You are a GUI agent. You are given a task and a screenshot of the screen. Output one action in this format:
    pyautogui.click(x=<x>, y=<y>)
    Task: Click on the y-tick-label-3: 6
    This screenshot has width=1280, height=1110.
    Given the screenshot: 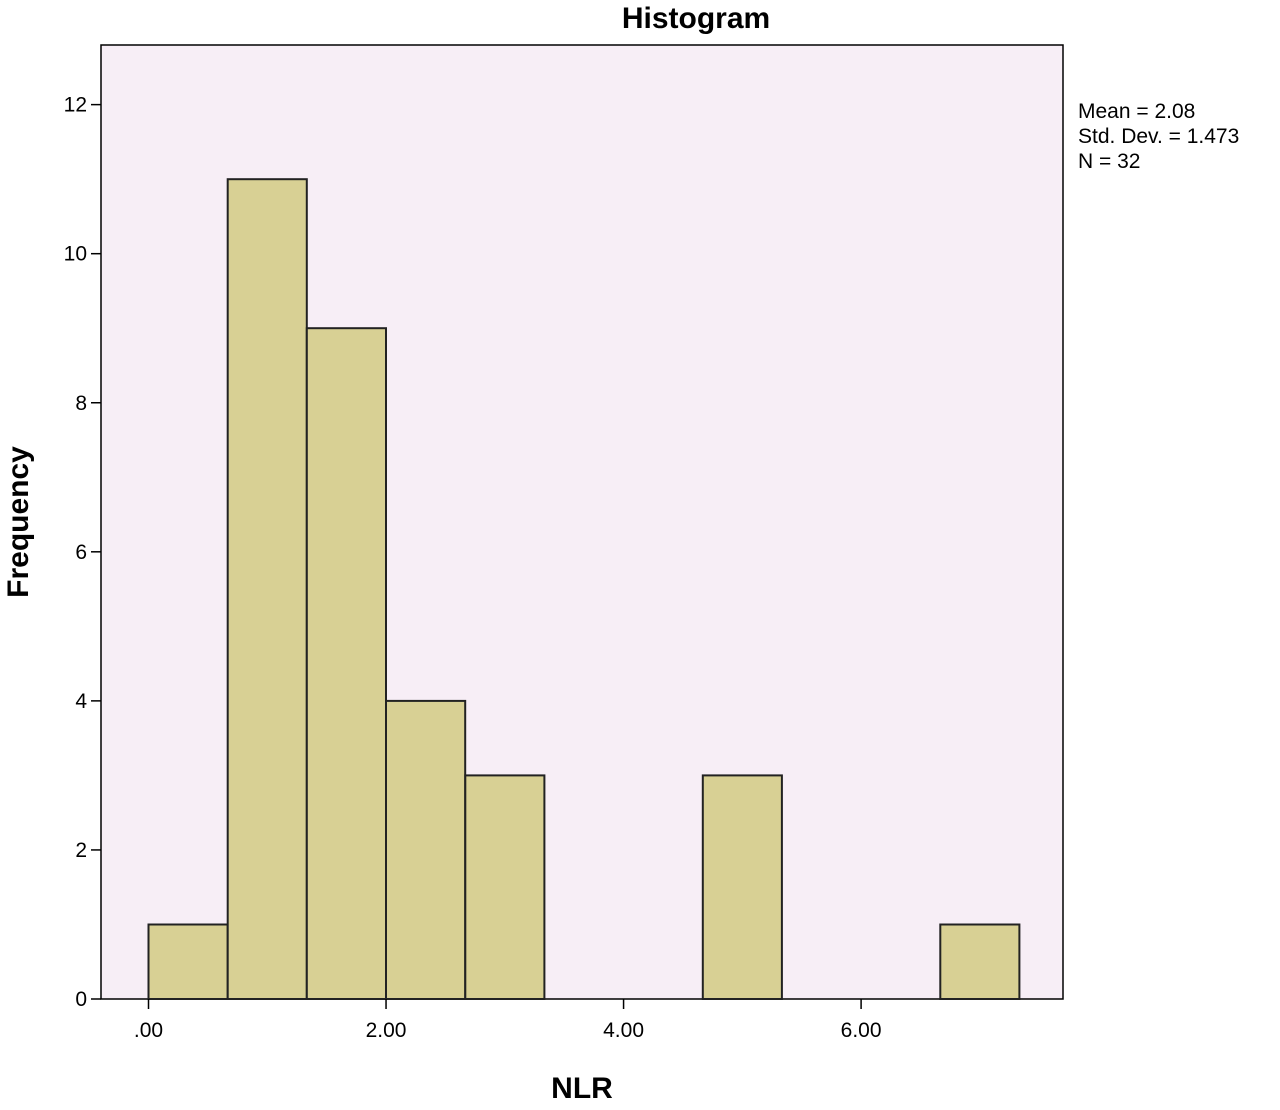 What is the action you would take?
    pyautogui.click(x=81, y=552)
    